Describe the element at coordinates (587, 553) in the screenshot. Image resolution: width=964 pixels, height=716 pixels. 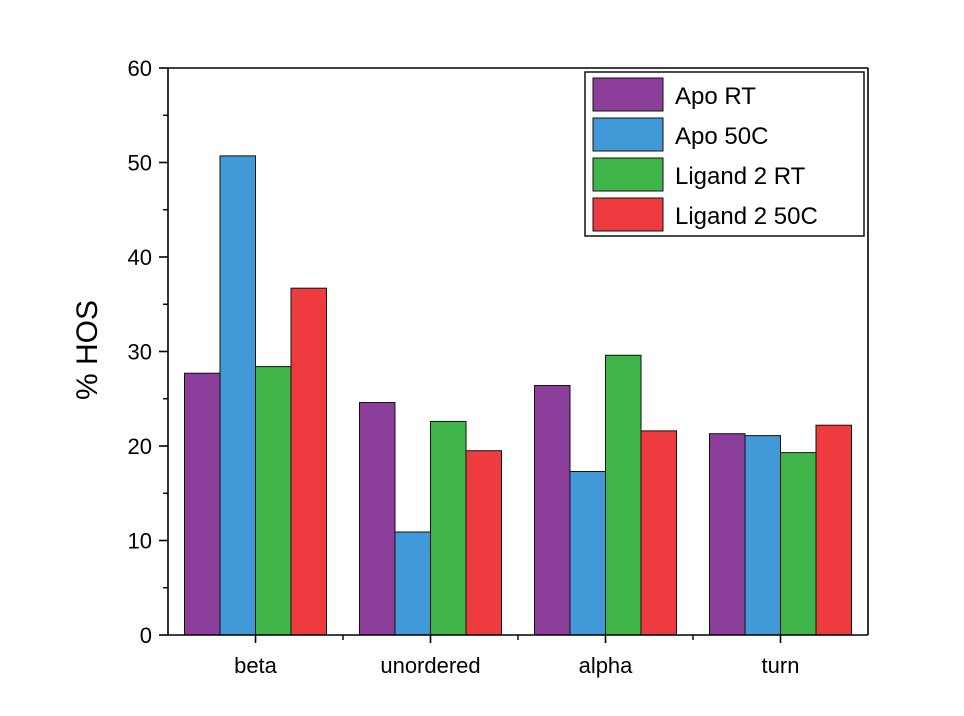
I see `bar-alpha-apo-50c` at that location.